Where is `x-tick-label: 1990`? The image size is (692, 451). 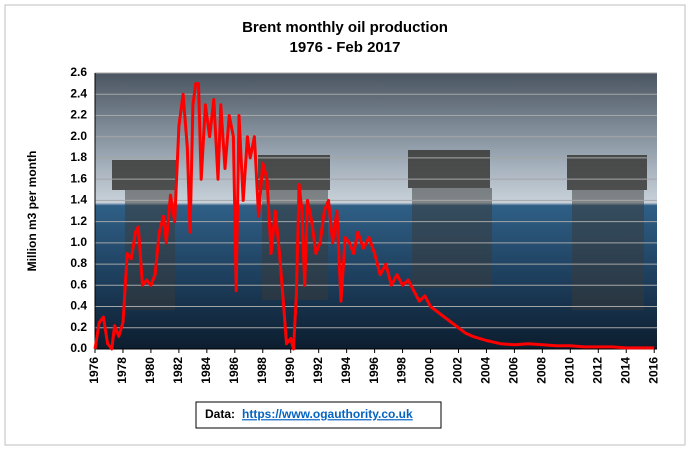 x-tick-label: 1990 is located at coordinates (290, 370).